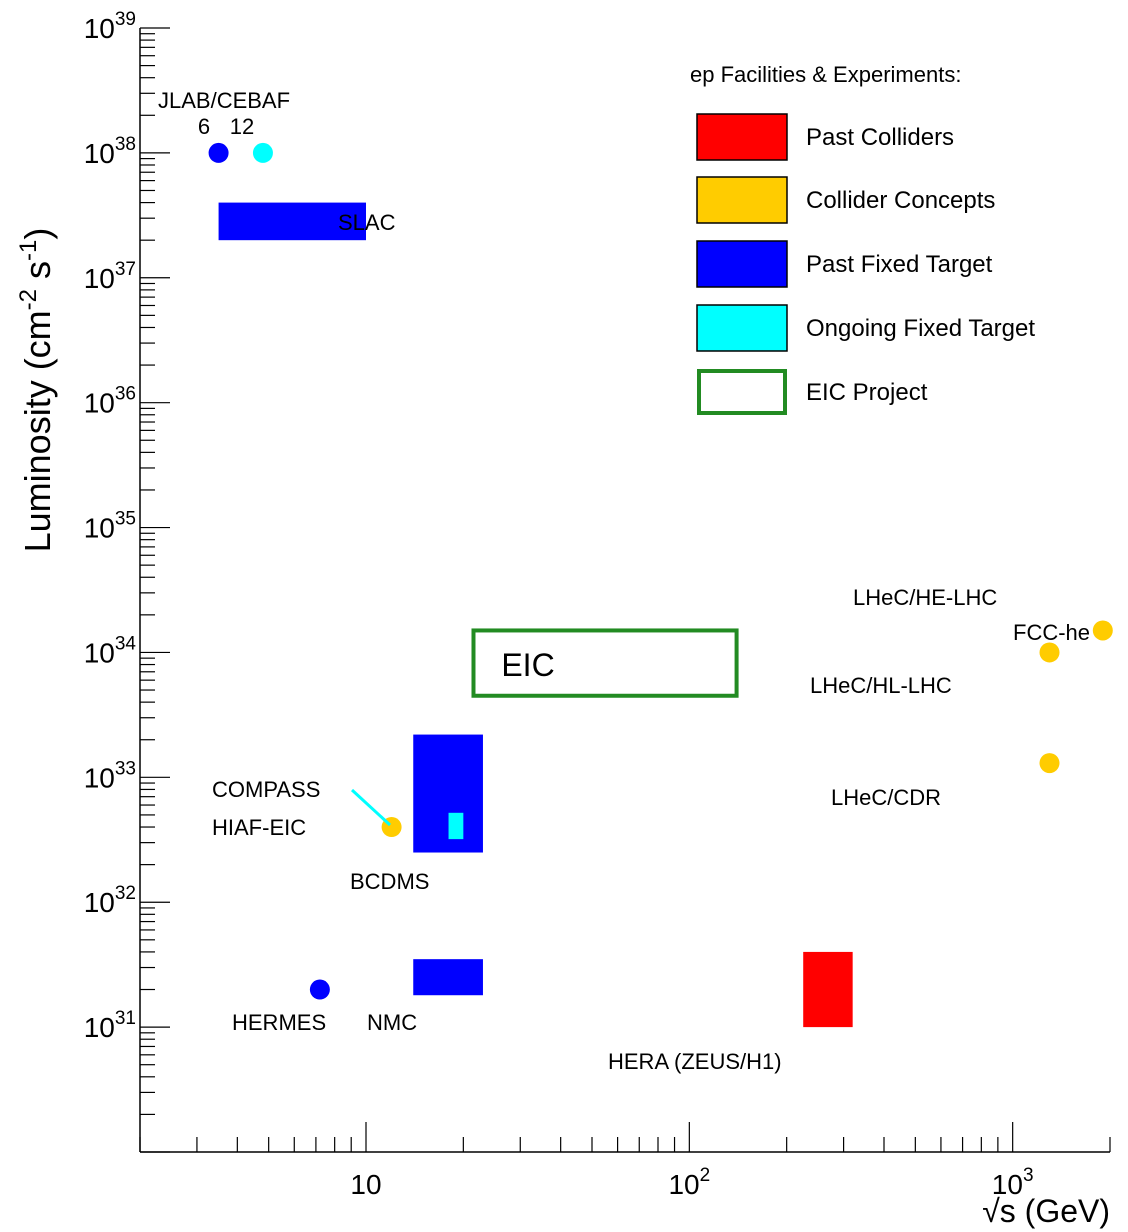 This screenshot has width=1128, height=1232. I want to click on y-tick-label: 1037, so click(110, 276).